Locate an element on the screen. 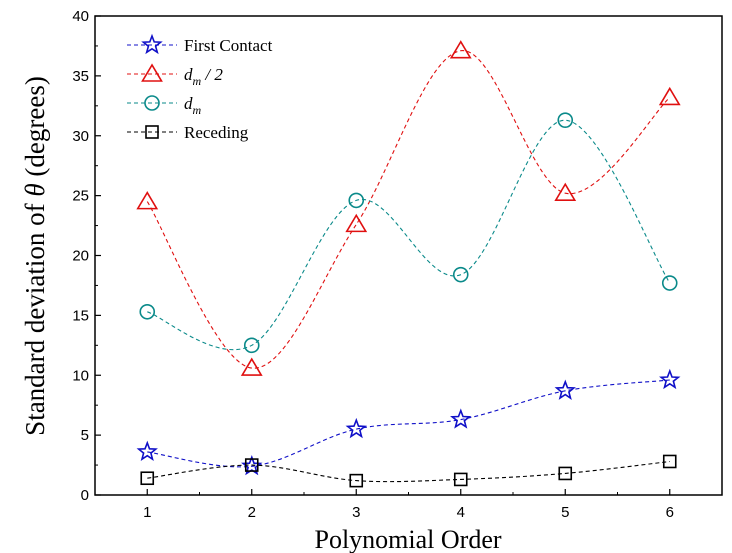 The height and width of the screenshot is (553, 732). legend-label-1: dm / 2 is located at coordinates (203, 76).